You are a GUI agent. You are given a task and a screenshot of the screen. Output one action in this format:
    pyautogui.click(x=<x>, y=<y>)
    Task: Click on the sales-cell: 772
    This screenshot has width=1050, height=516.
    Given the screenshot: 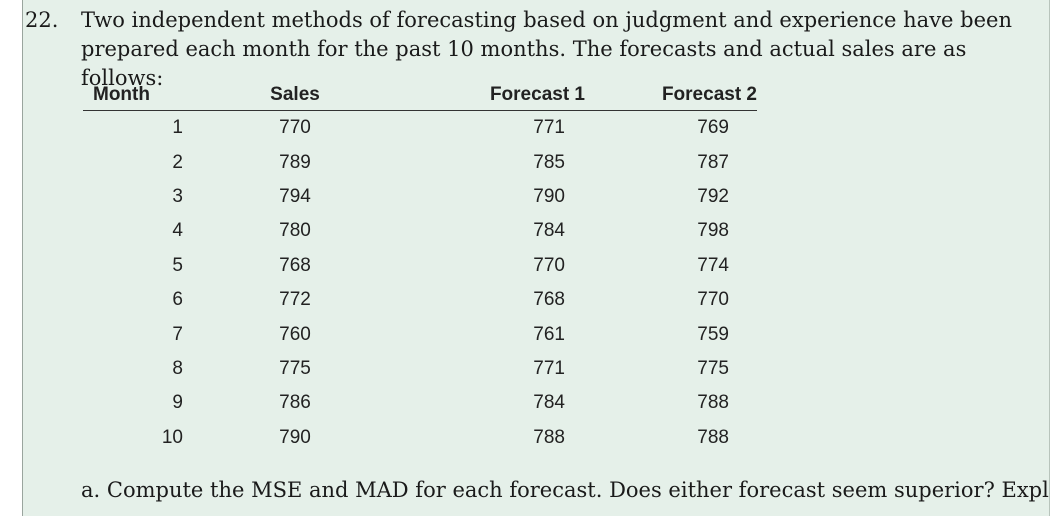 What is the action you would take?
    pyautogui.click(x=295, y=300)
    